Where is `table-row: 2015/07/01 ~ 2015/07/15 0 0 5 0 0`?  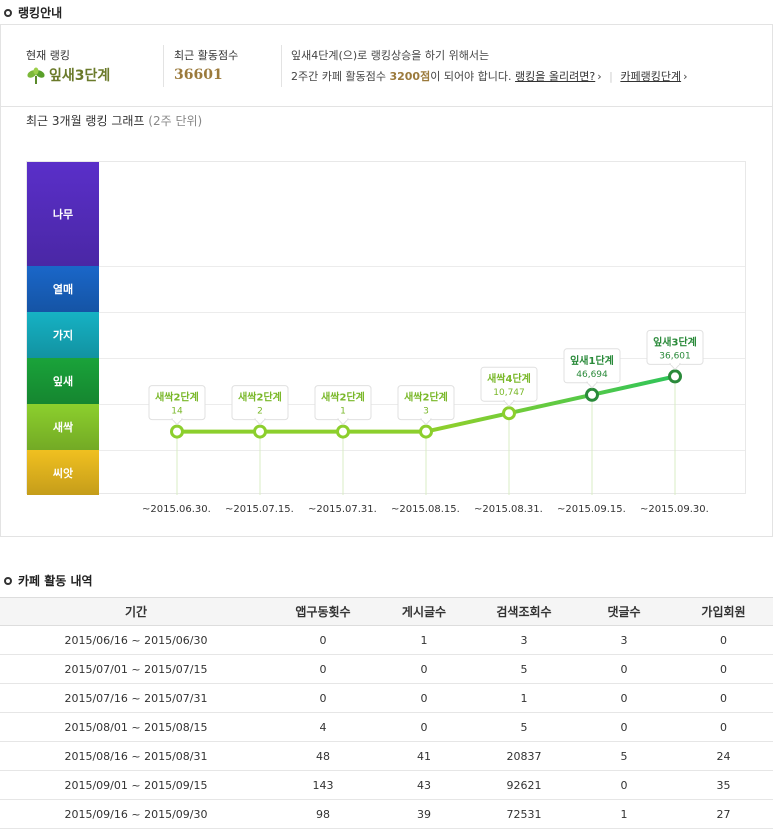
table-row: 2015/07/01 ~ 2015/07/15 0 0 5 0 0 is located at coordinates (386, 669).